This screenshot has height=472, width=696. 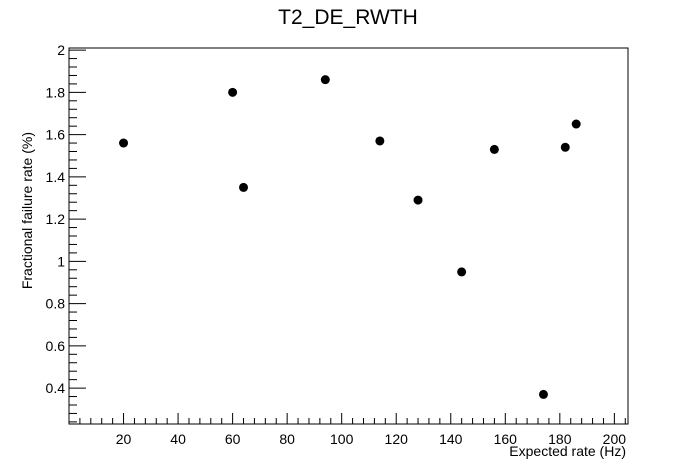 What do you see at coordinates (233, 439) in the screenshot?
I see `x-tick-label: 60` at bounding box center [233, 439].